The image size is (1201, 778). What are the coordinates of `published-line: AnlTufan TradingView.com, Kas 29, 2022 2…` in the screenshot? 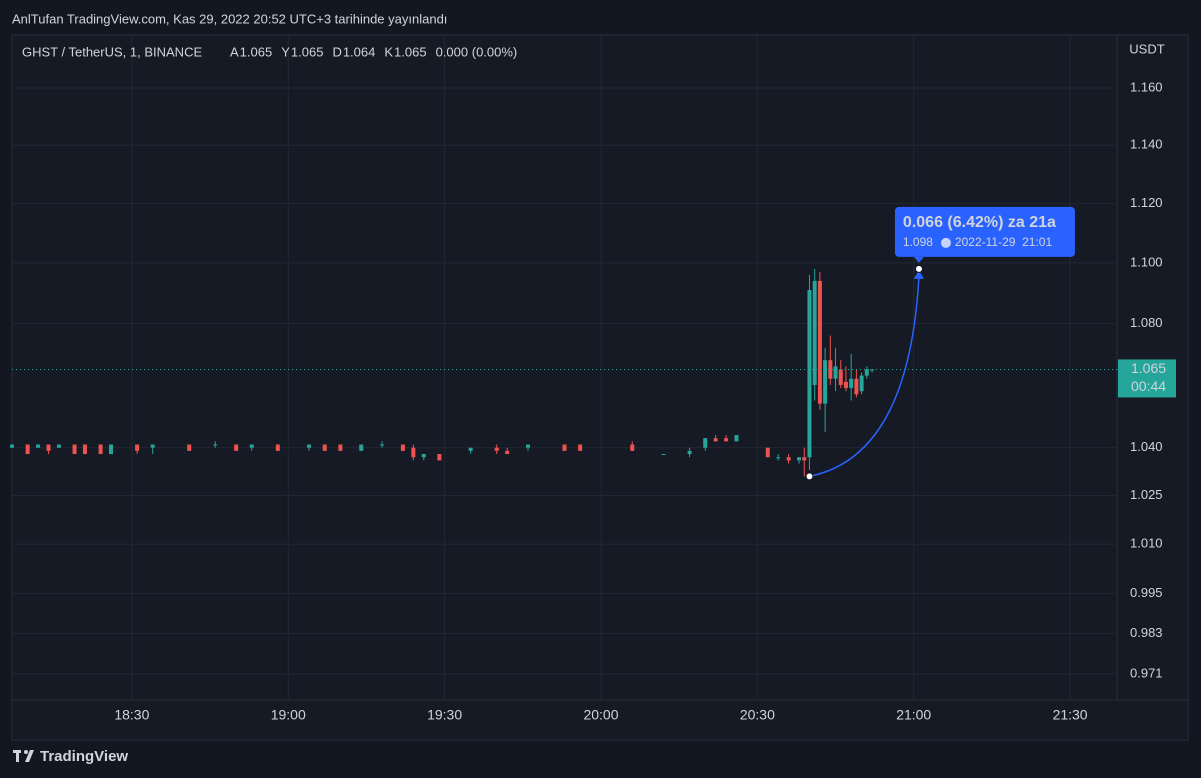 It's located at (229, 18).